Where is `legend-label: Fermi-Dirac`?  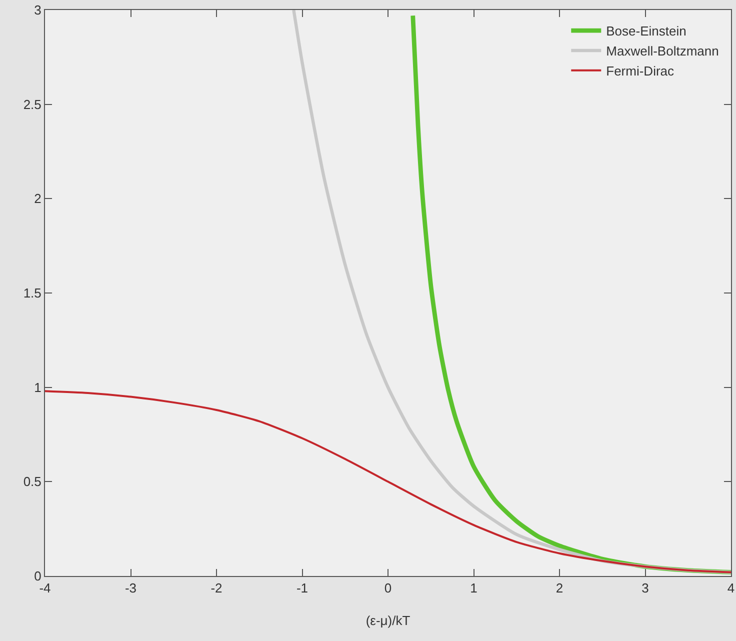 legend-label: Fermi-Dirac is located at coordinates (640, 70).